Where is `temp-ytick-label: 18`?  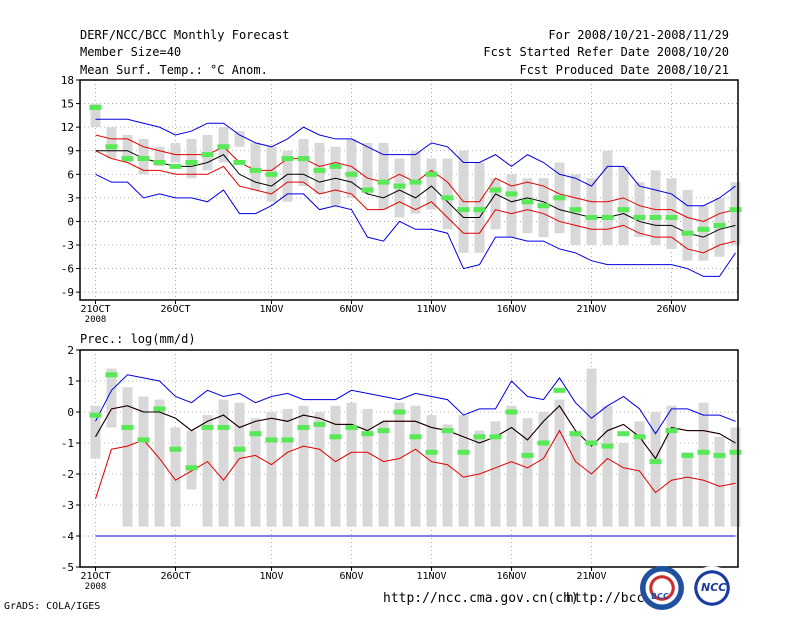
temp-ytick-label: 18 is located at coordinates (67, 80).